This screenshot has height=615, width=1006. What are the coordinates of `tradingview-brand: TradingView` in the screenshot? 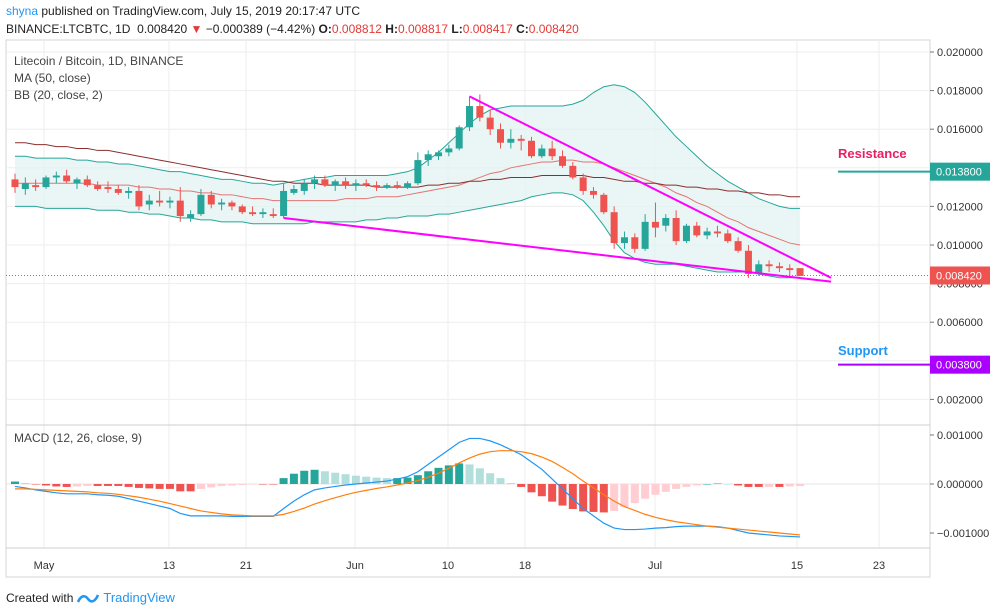 It's located at (139, 597).